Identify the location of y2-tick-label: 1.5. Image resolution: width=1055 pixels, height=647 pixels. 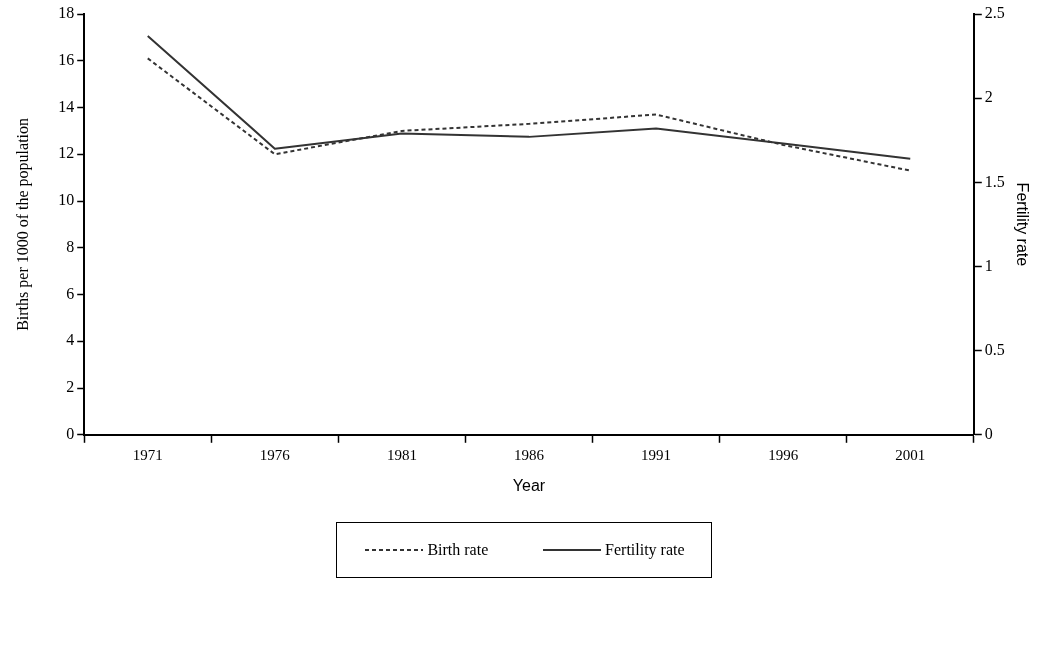
(994, 181).